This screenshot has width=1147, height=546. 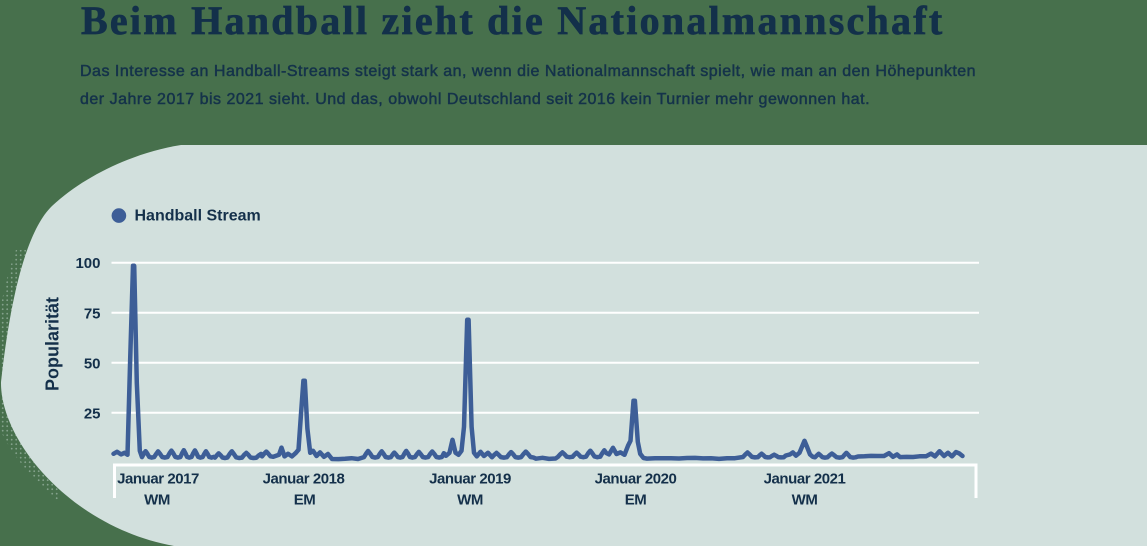 What do you see at coordinates (304, 479) in the screenshot?
I see `svg-text: Januar 2018` at bounding box center [304, 479].